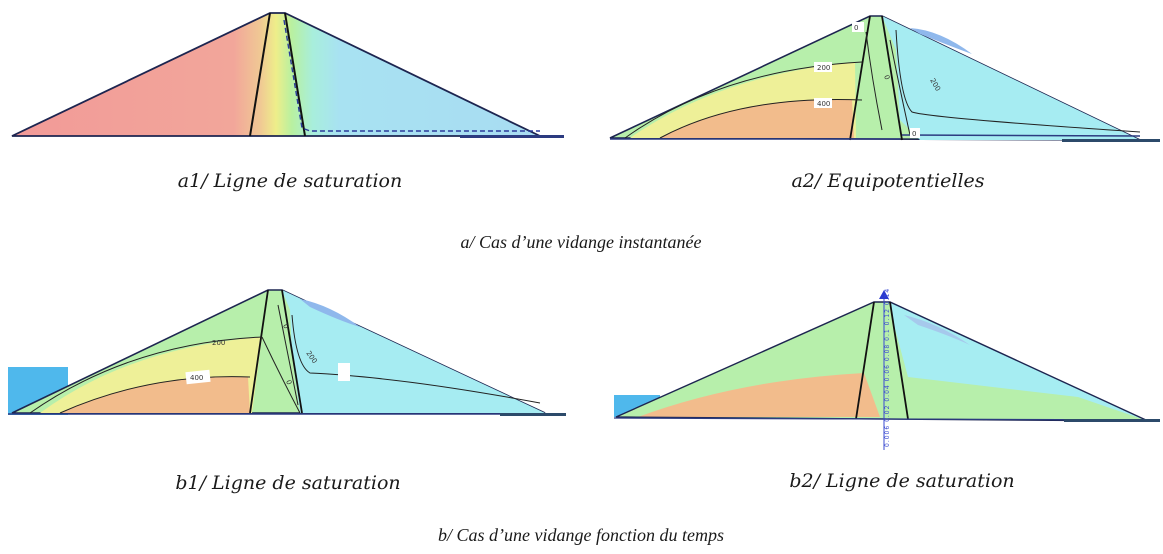 The height and width of the screenshot is (554, 1163). What do you see at coordinates (888, 181) in the screenshot?
I see `caption-a2: a2/ Equipotentielles` at bounding box center [888, 181].